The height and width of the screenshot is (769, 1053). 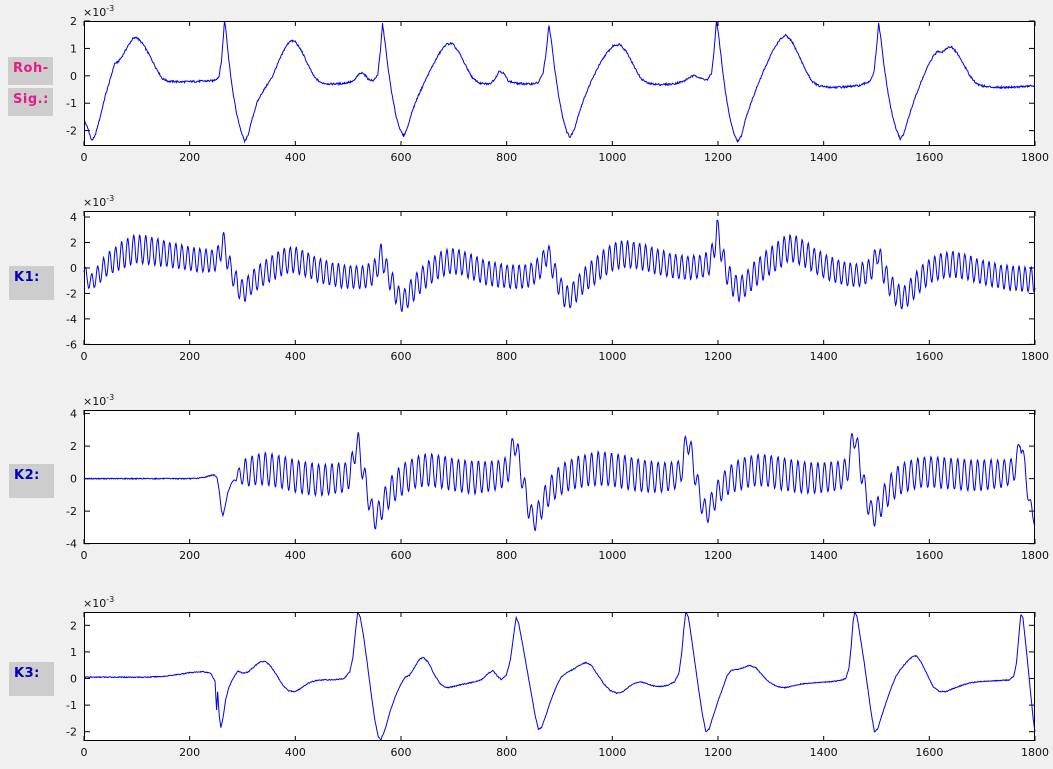 What do you see at coordinates (31, 283) in the screenshot?
I see `signal-label-k1: K1:` at bounding box center [31, 283].